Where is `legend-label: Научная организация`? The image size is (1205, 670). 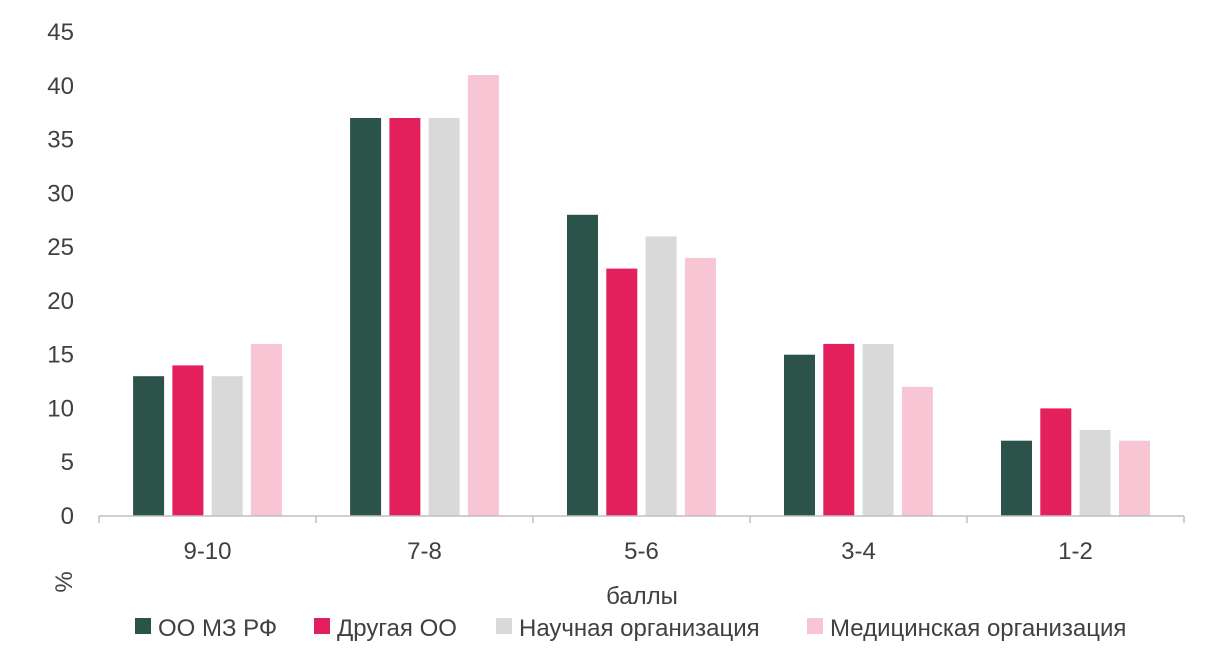
legend-label: Научная организация is located at coordinates (639, 628).